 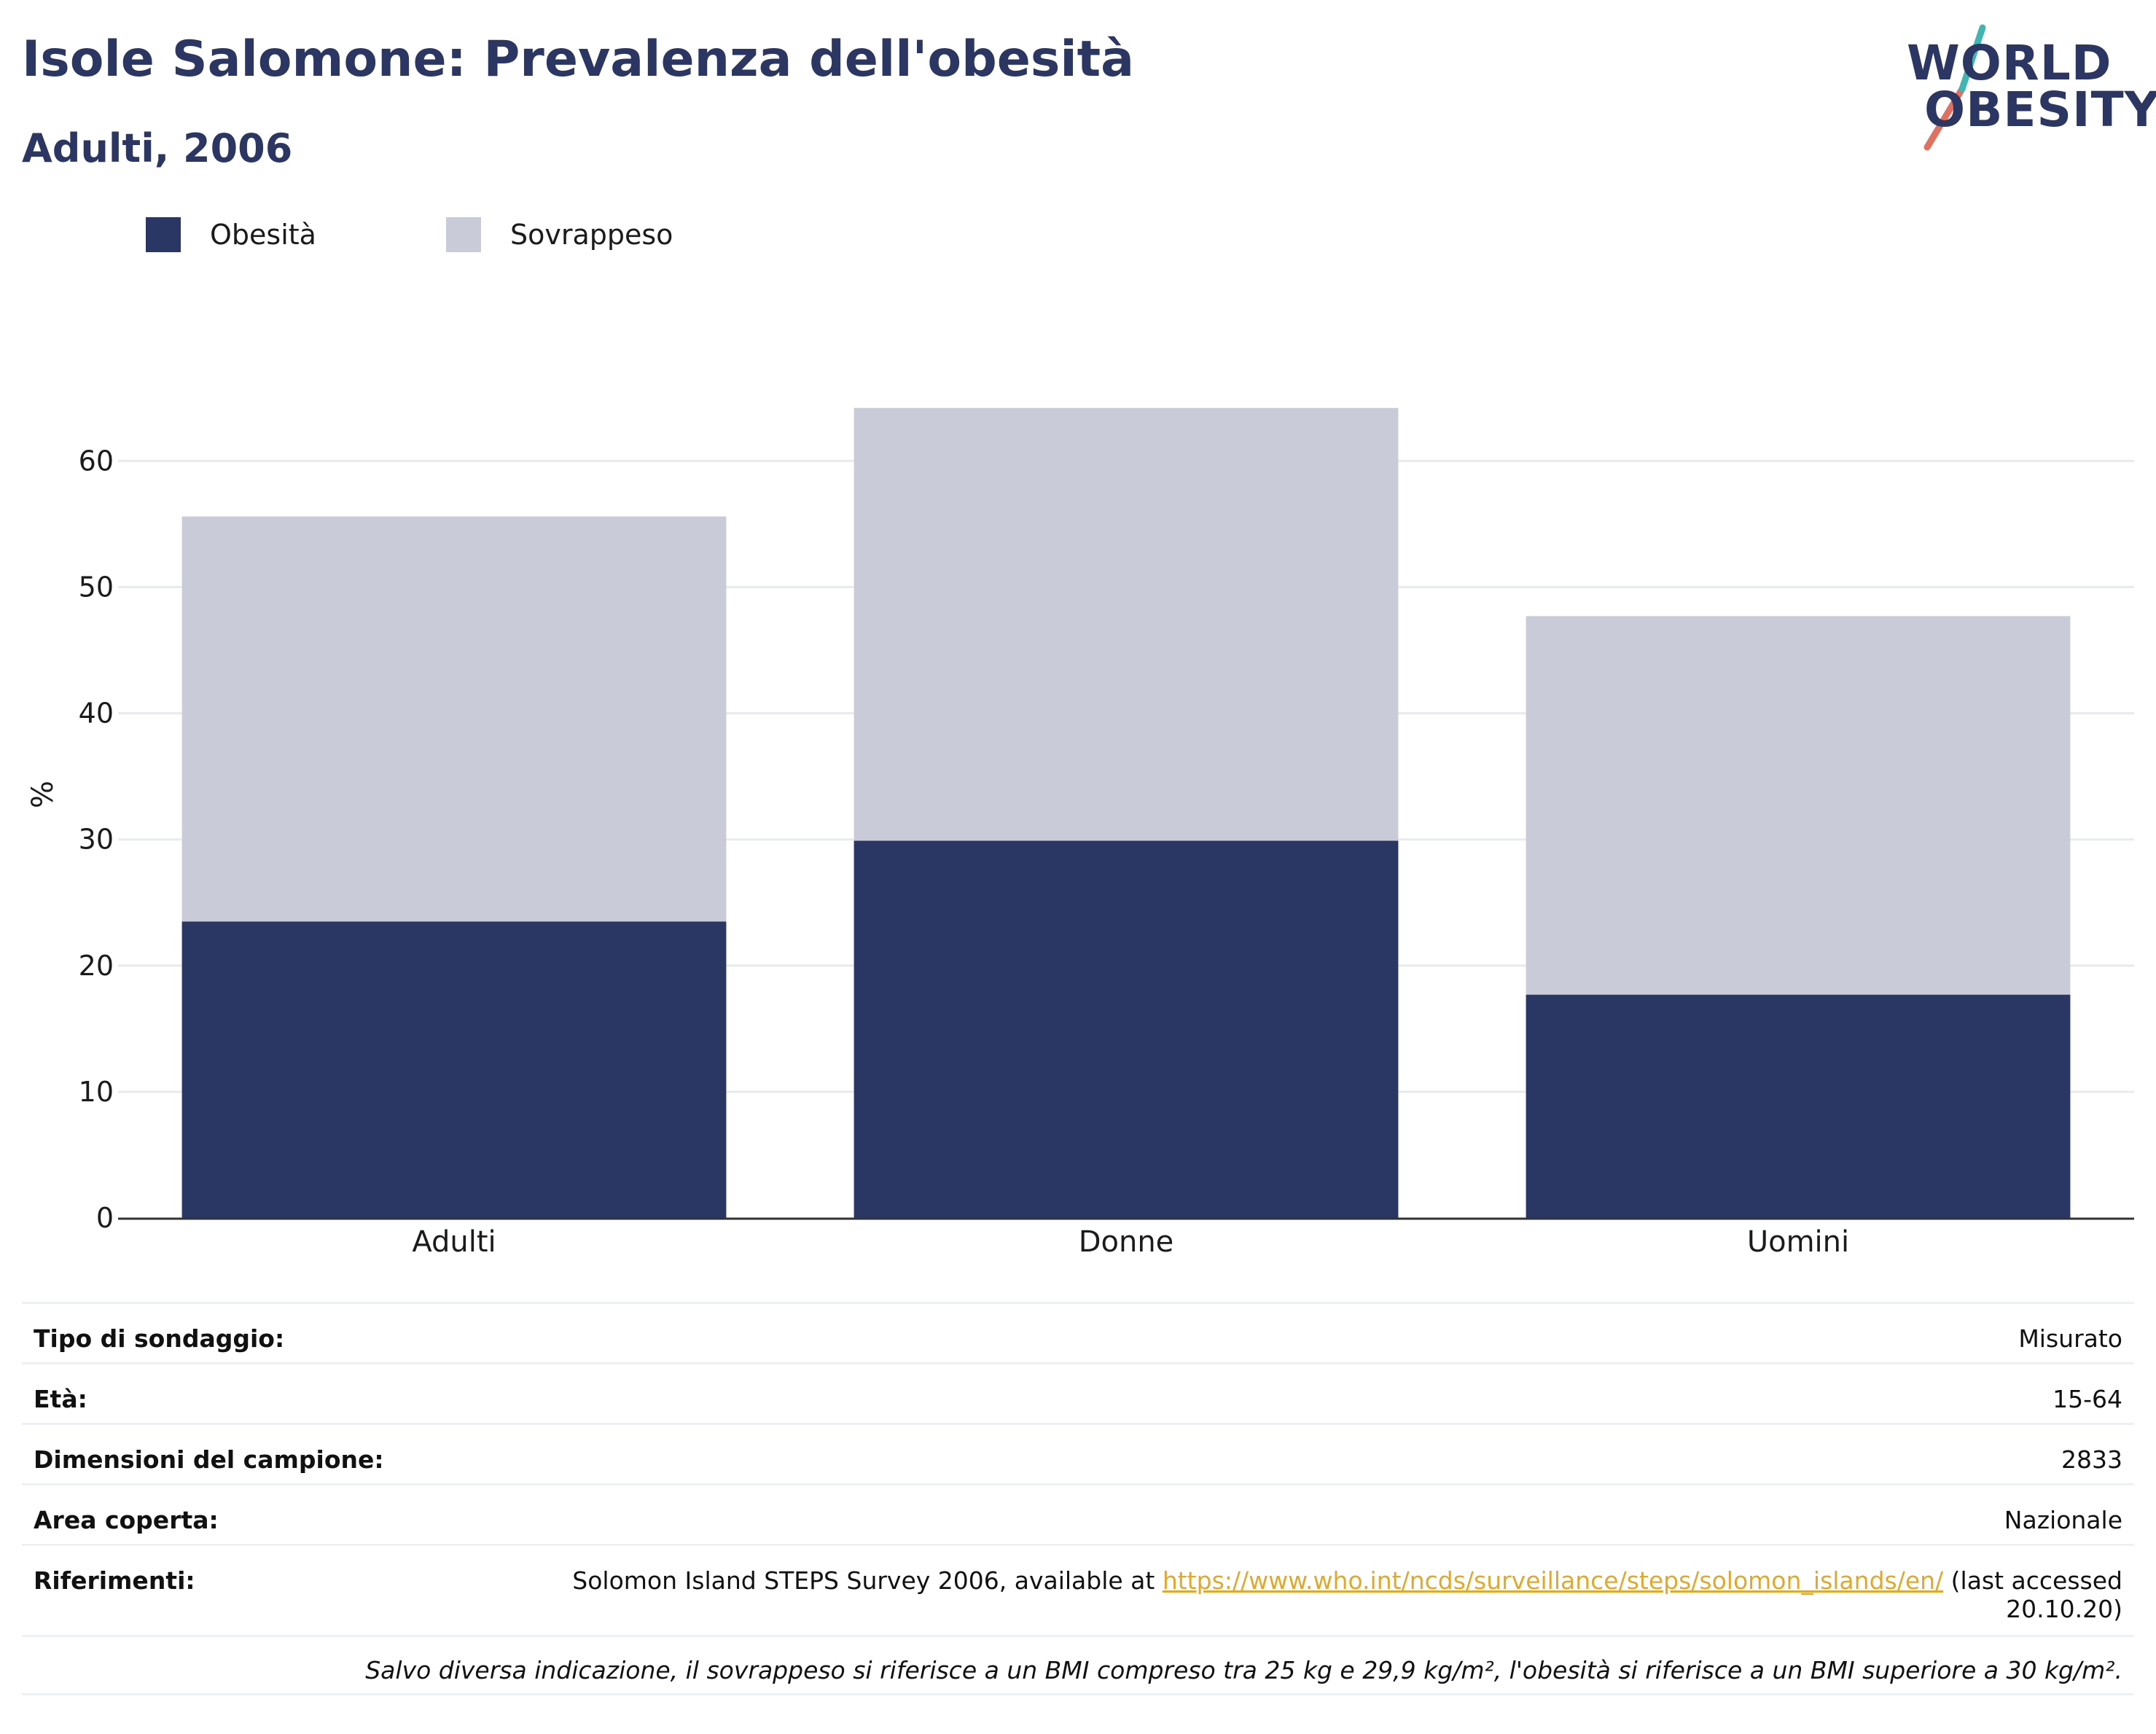 I want to click on reference-text-after: (last accessed, so click(x=2033, y=1581).